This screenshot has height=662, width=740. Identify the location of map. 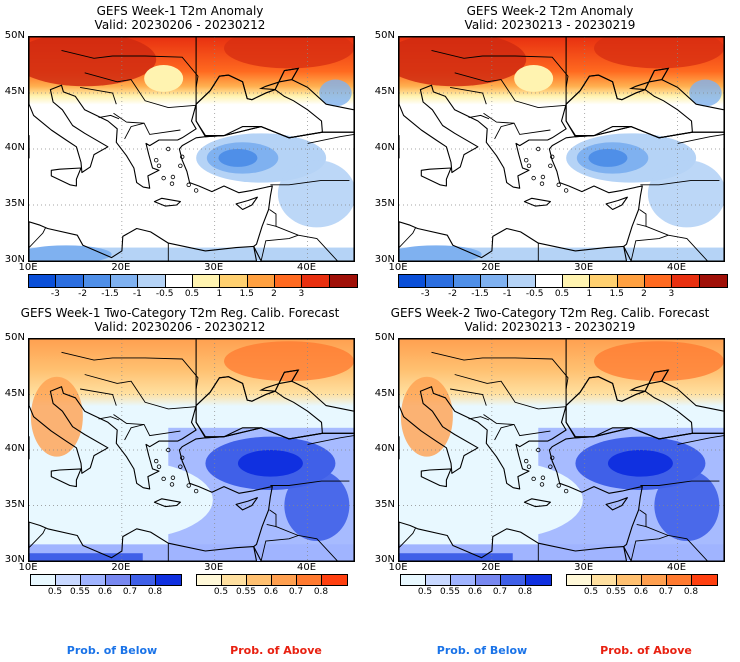
(561, 450).